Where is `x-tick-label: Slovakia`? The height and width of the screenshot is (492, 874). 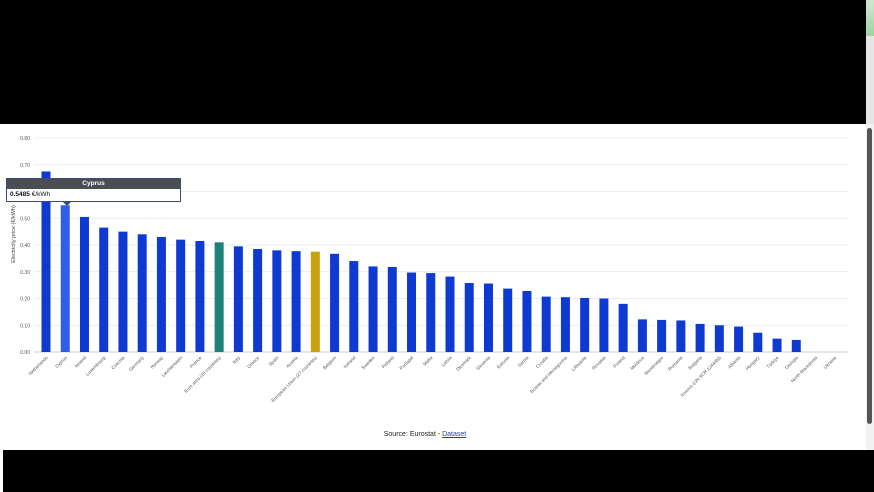
x-tick-label: Slovakia is located at coordinates (599, 363).